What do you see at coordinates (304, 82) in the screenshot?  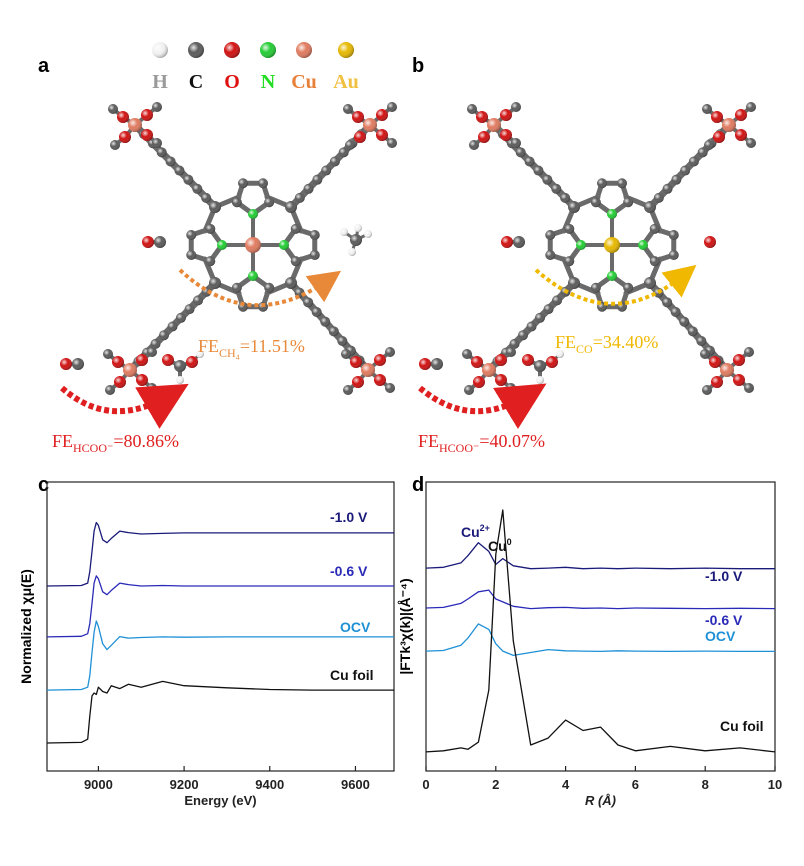 I see `legend-label: Cu` at bounding box center [304, 82].